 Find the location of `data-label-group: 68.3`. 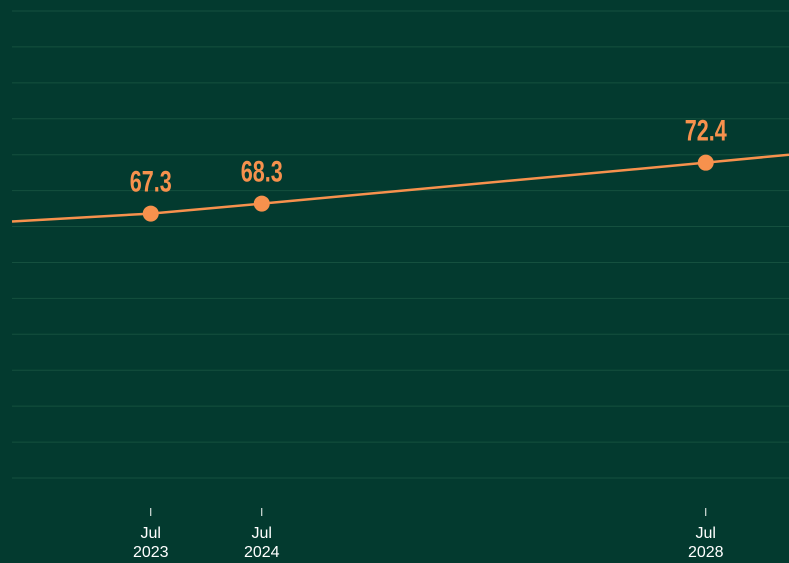

data-label-group: 68.3 is located at coordinates (262, 171).